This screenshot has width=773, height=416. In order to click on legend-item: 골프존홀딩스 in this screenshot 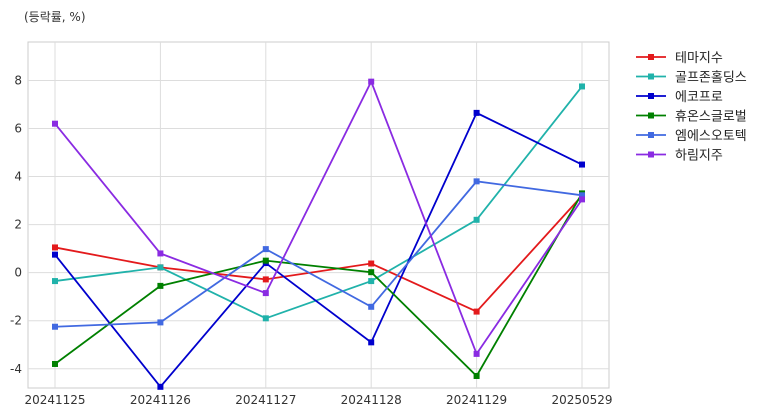, I will do `click(691, 78)`.